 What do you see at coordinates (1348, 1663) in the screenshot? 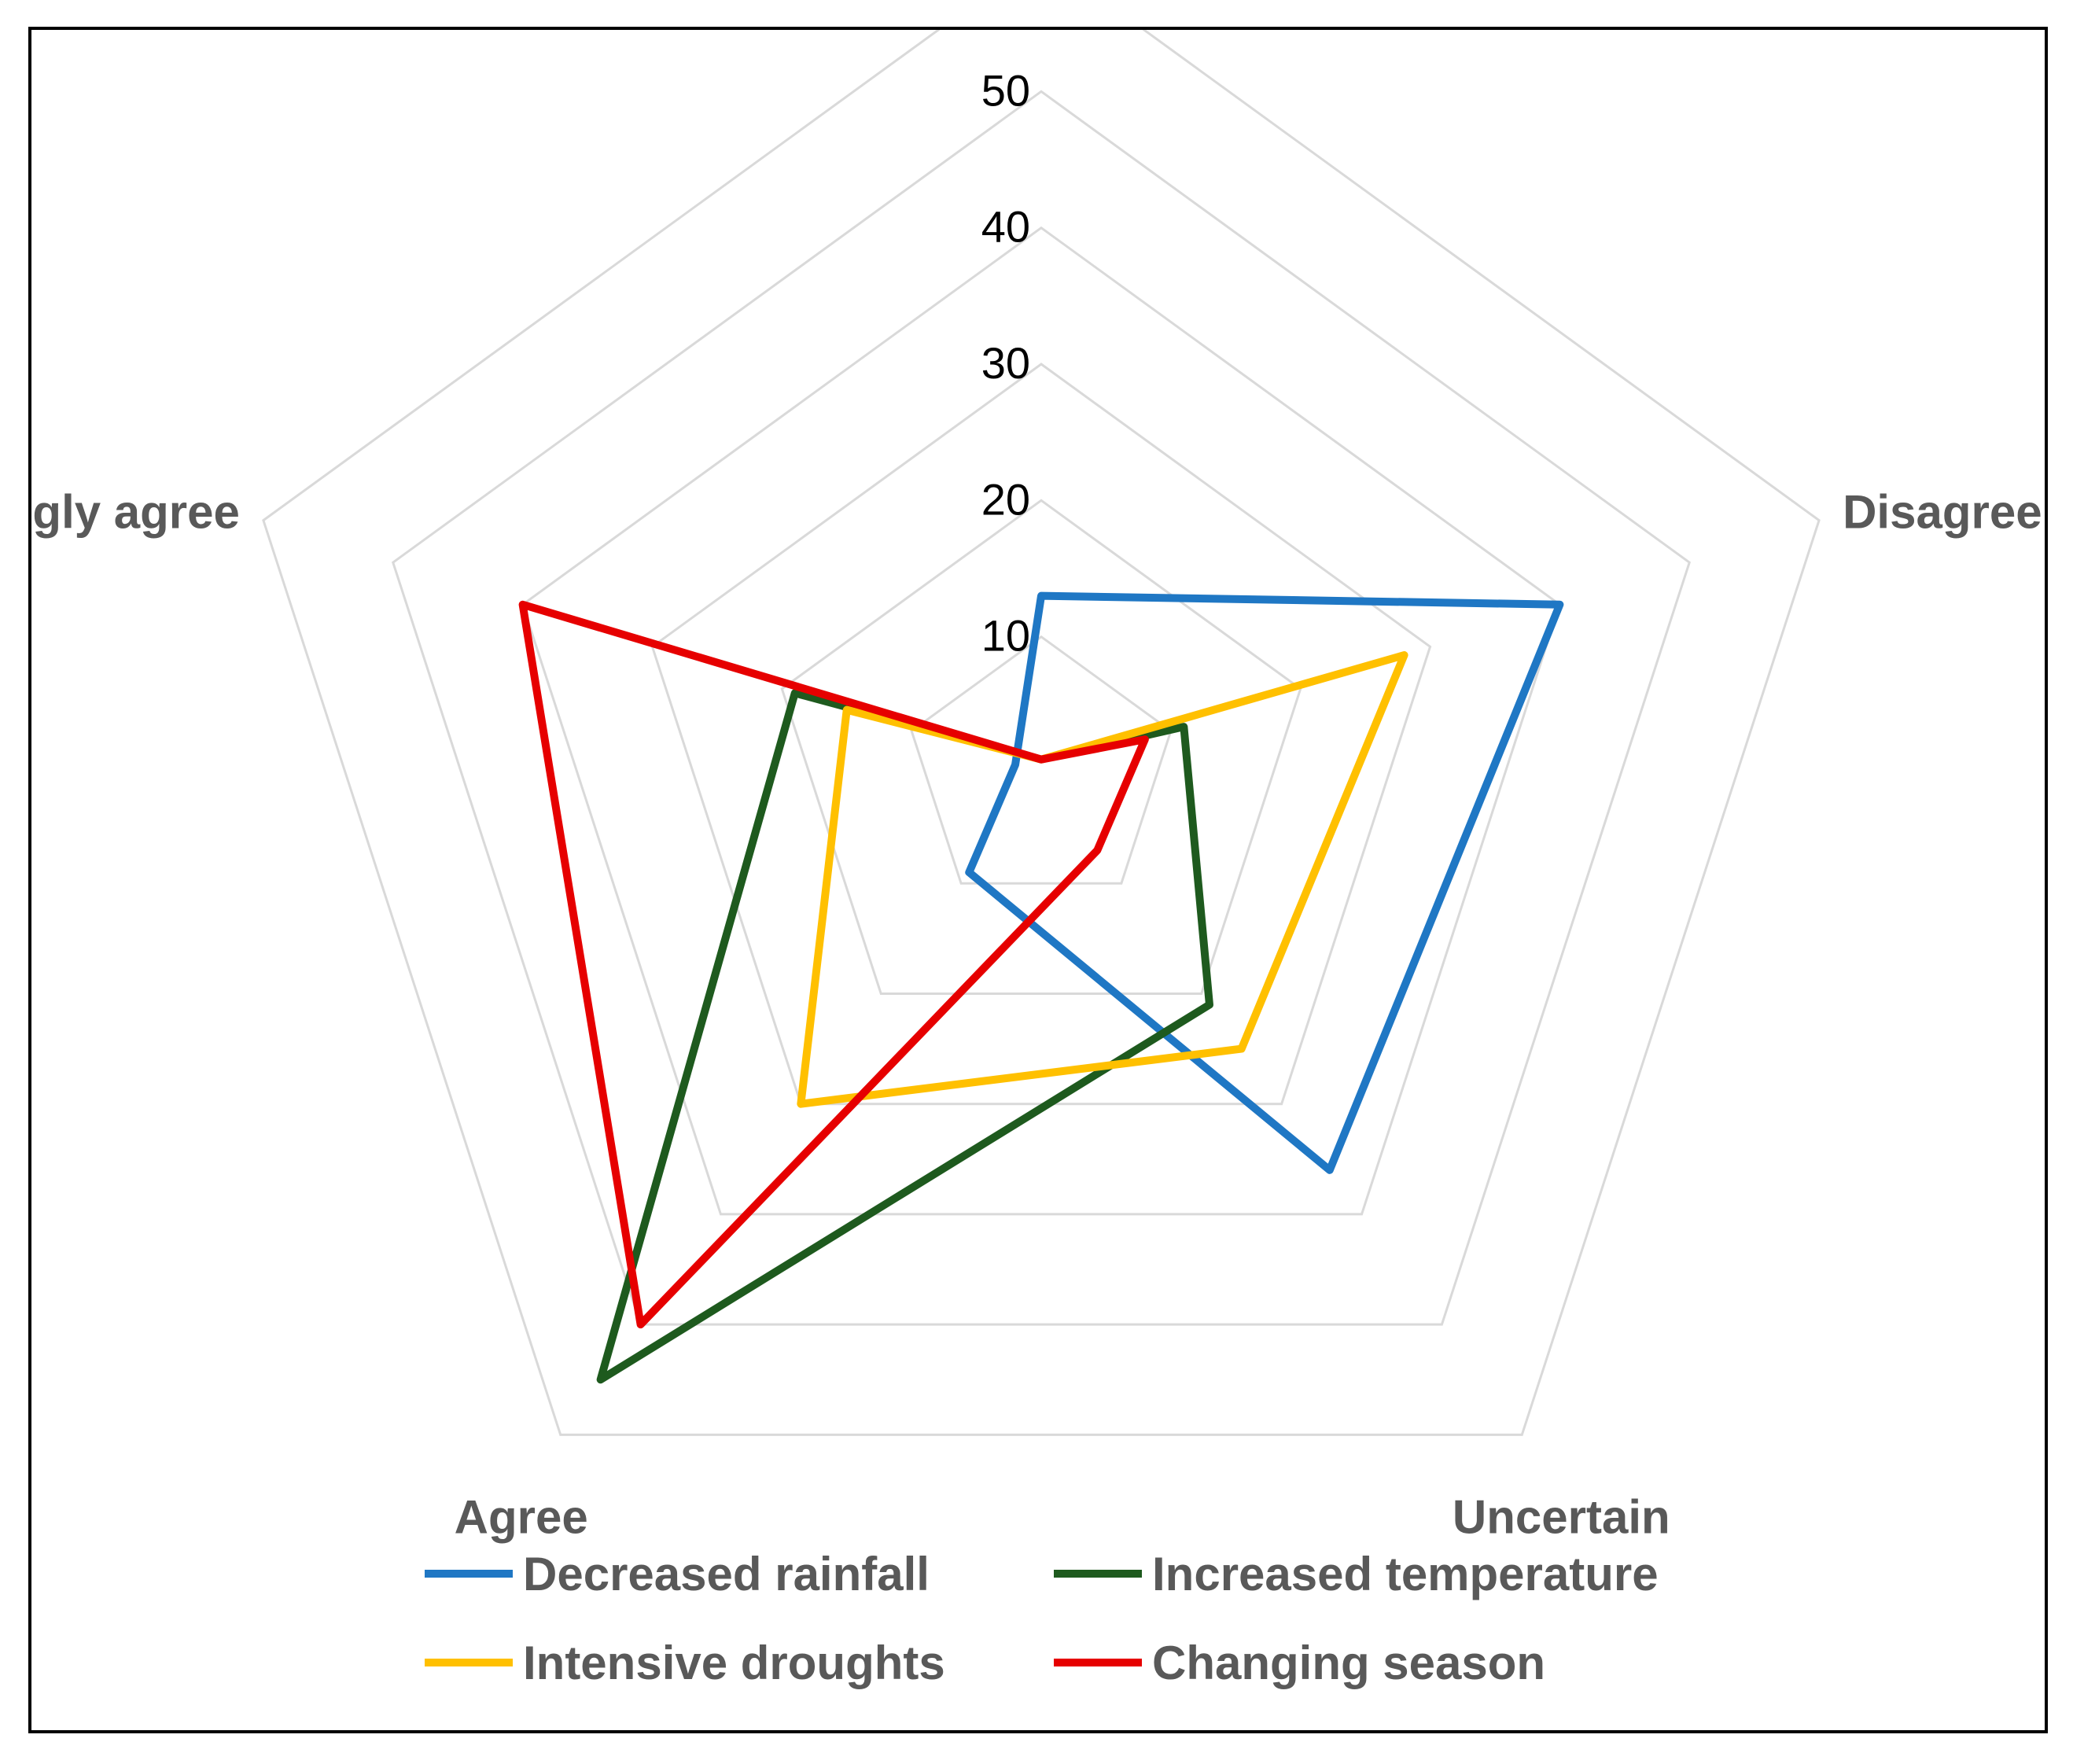
I see `legend-label-changing-season: Changing season` at bounding box center [1348, 1663].